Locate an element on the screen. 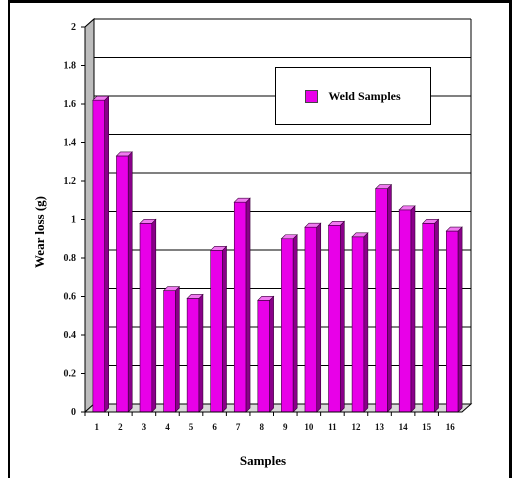  y-tick-label: 1.6 is located at coordinates (70, 104).